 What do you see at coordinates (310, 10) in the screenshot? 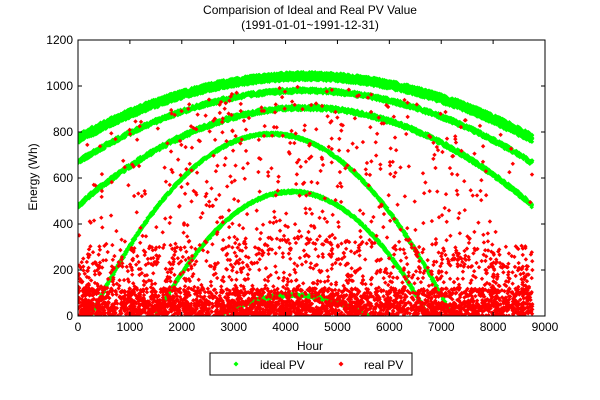
I see `chart-title: Comparision of Ideal and Real PV Value` at bounding box center [310, 10].